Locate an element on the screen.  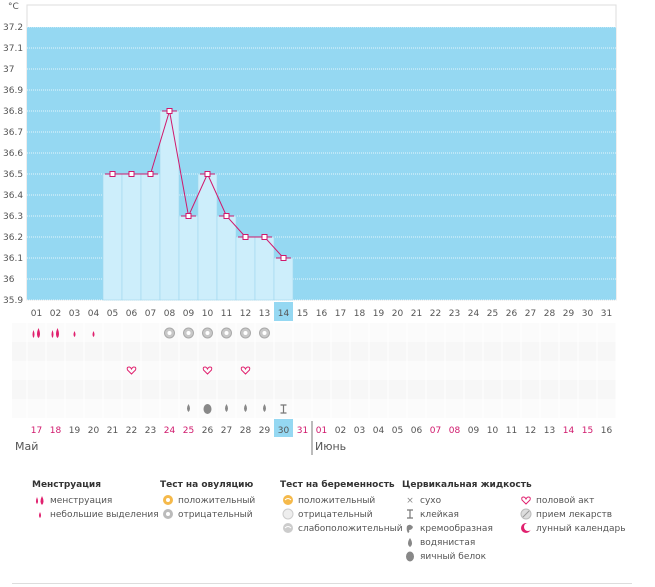
date-label: 10 is located at coordinates (493, 431).